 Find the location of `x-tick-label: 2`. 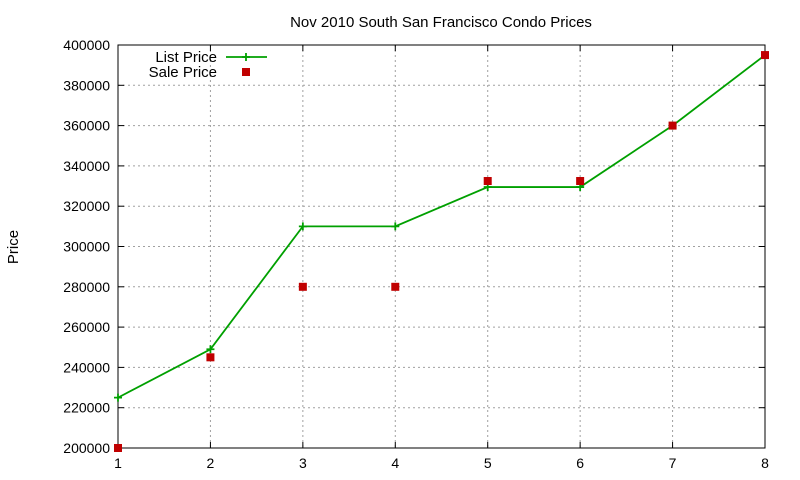

x-tick-label: 2 is located at coordinates (211, 463).